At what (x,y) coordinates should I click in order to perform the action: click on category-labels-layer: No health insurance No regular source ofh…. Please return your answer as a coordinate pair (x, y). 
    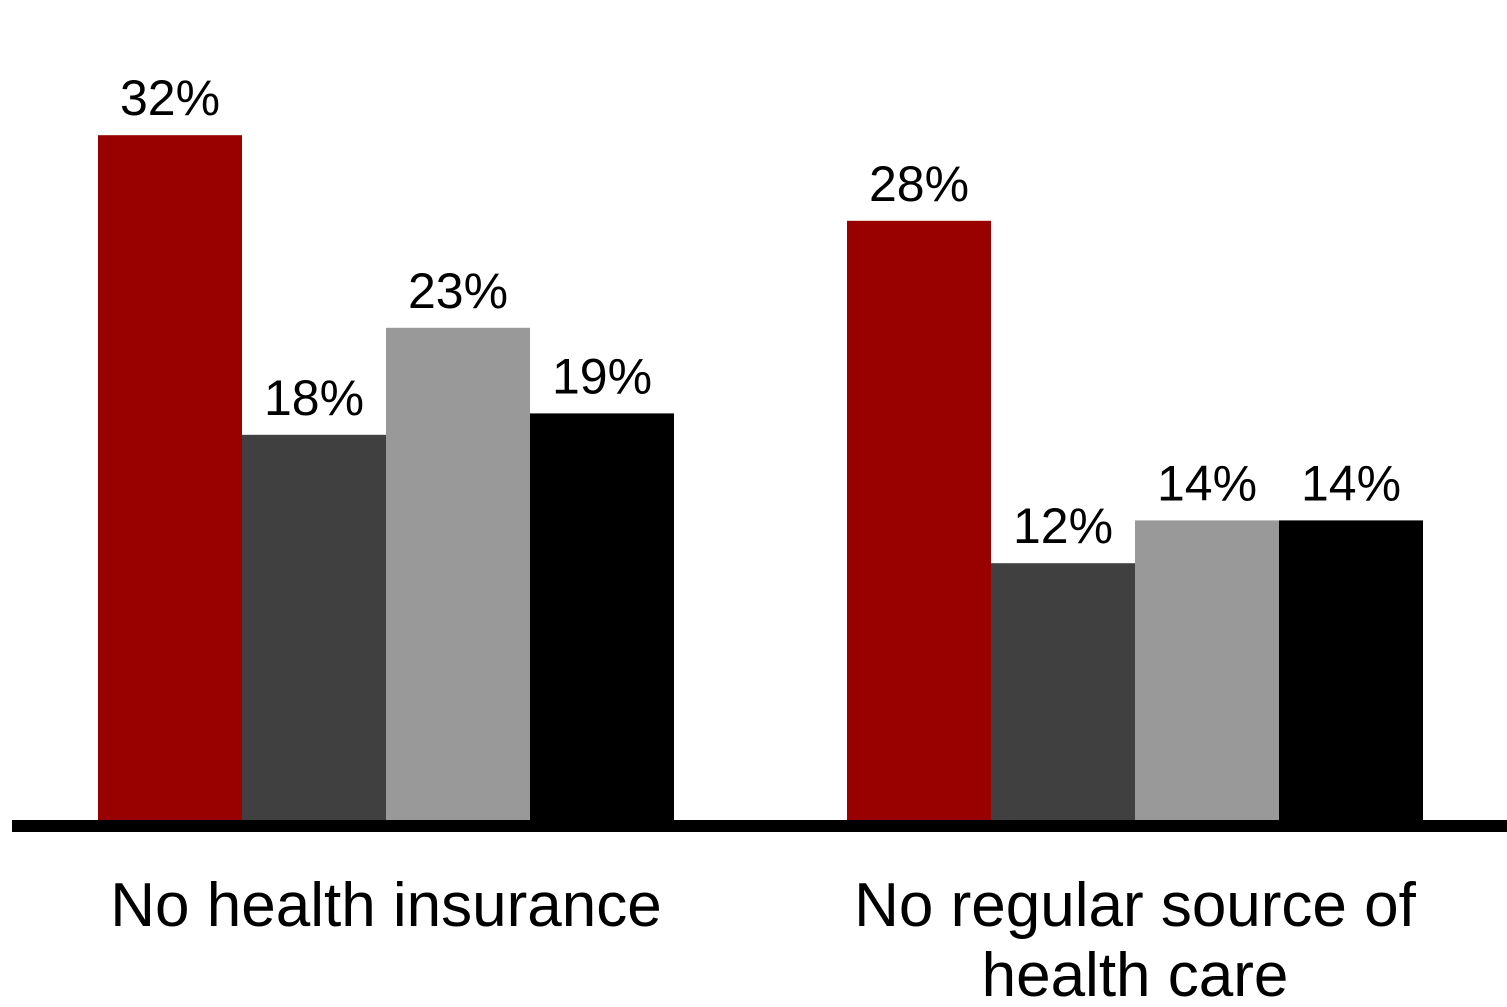
    Looking at the image, I should click on (763, 939).